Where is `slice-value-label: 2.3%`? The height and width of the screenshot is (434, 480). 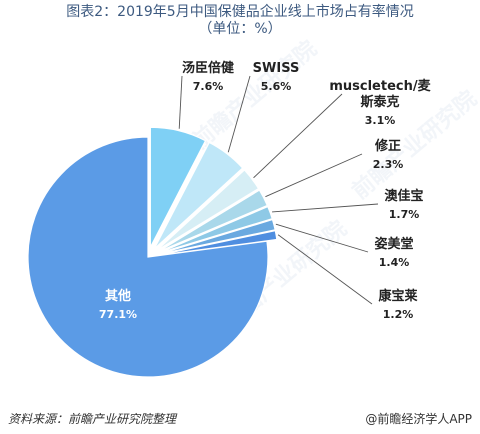 slice-value-label: 2.3% is located at coordinates (388, 164).